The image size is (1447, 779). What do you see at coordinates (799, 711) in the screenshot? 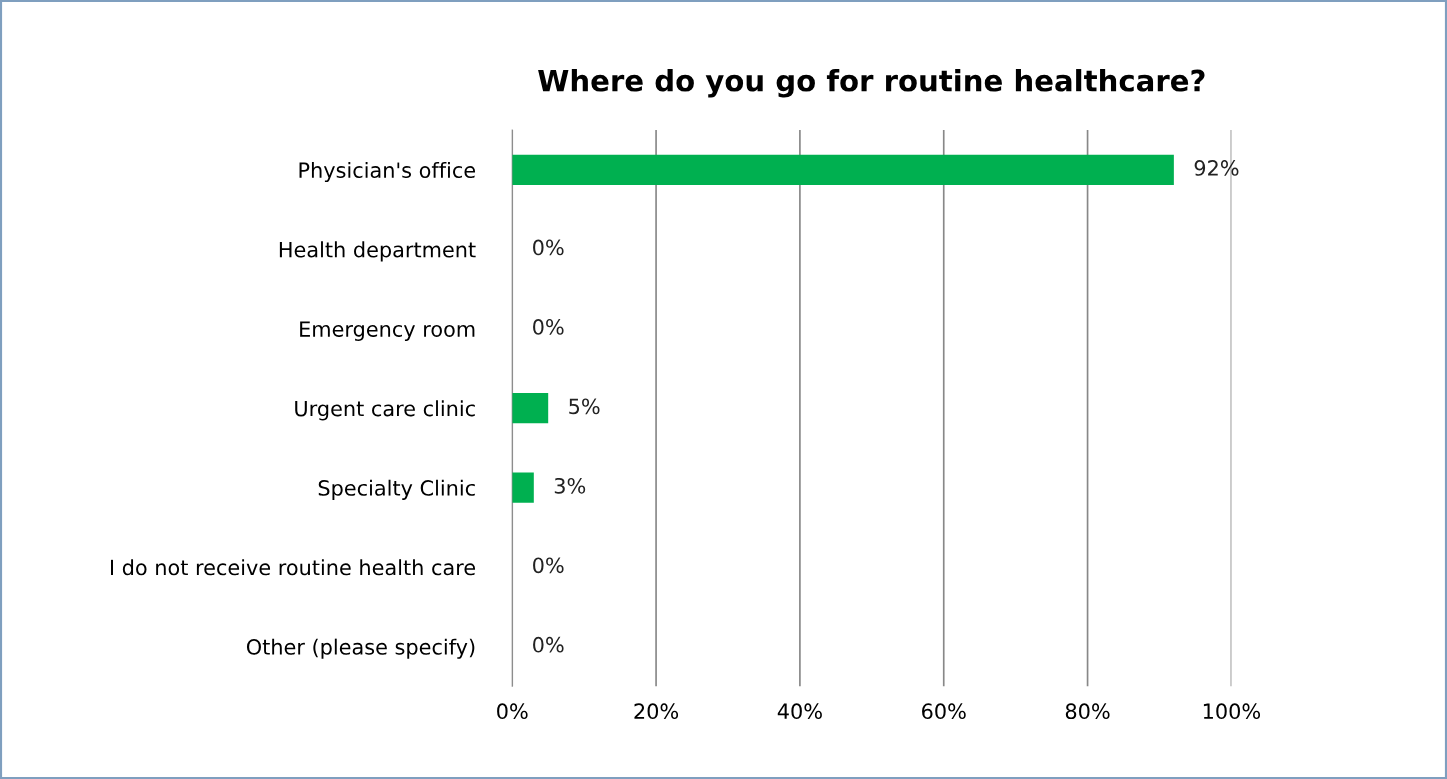
I see `x-tick-label: 40%` at bounding box center [799, 711].